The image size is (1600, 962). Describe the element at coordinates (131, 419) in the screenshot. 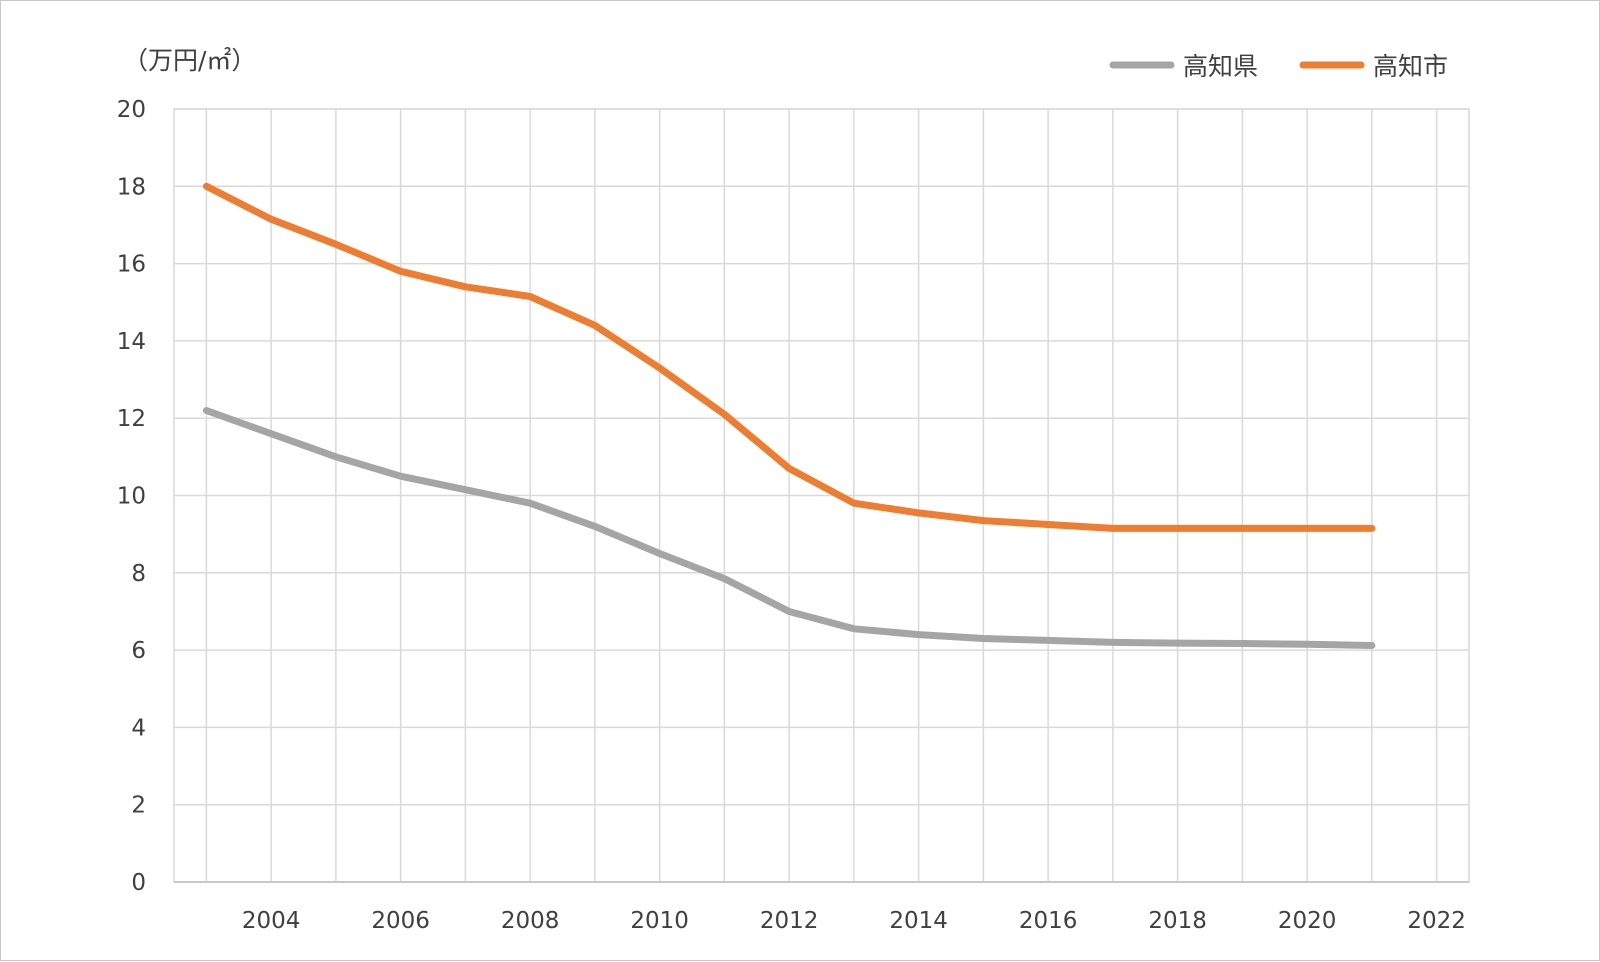

I see `y-tick-label: 12` at that location.